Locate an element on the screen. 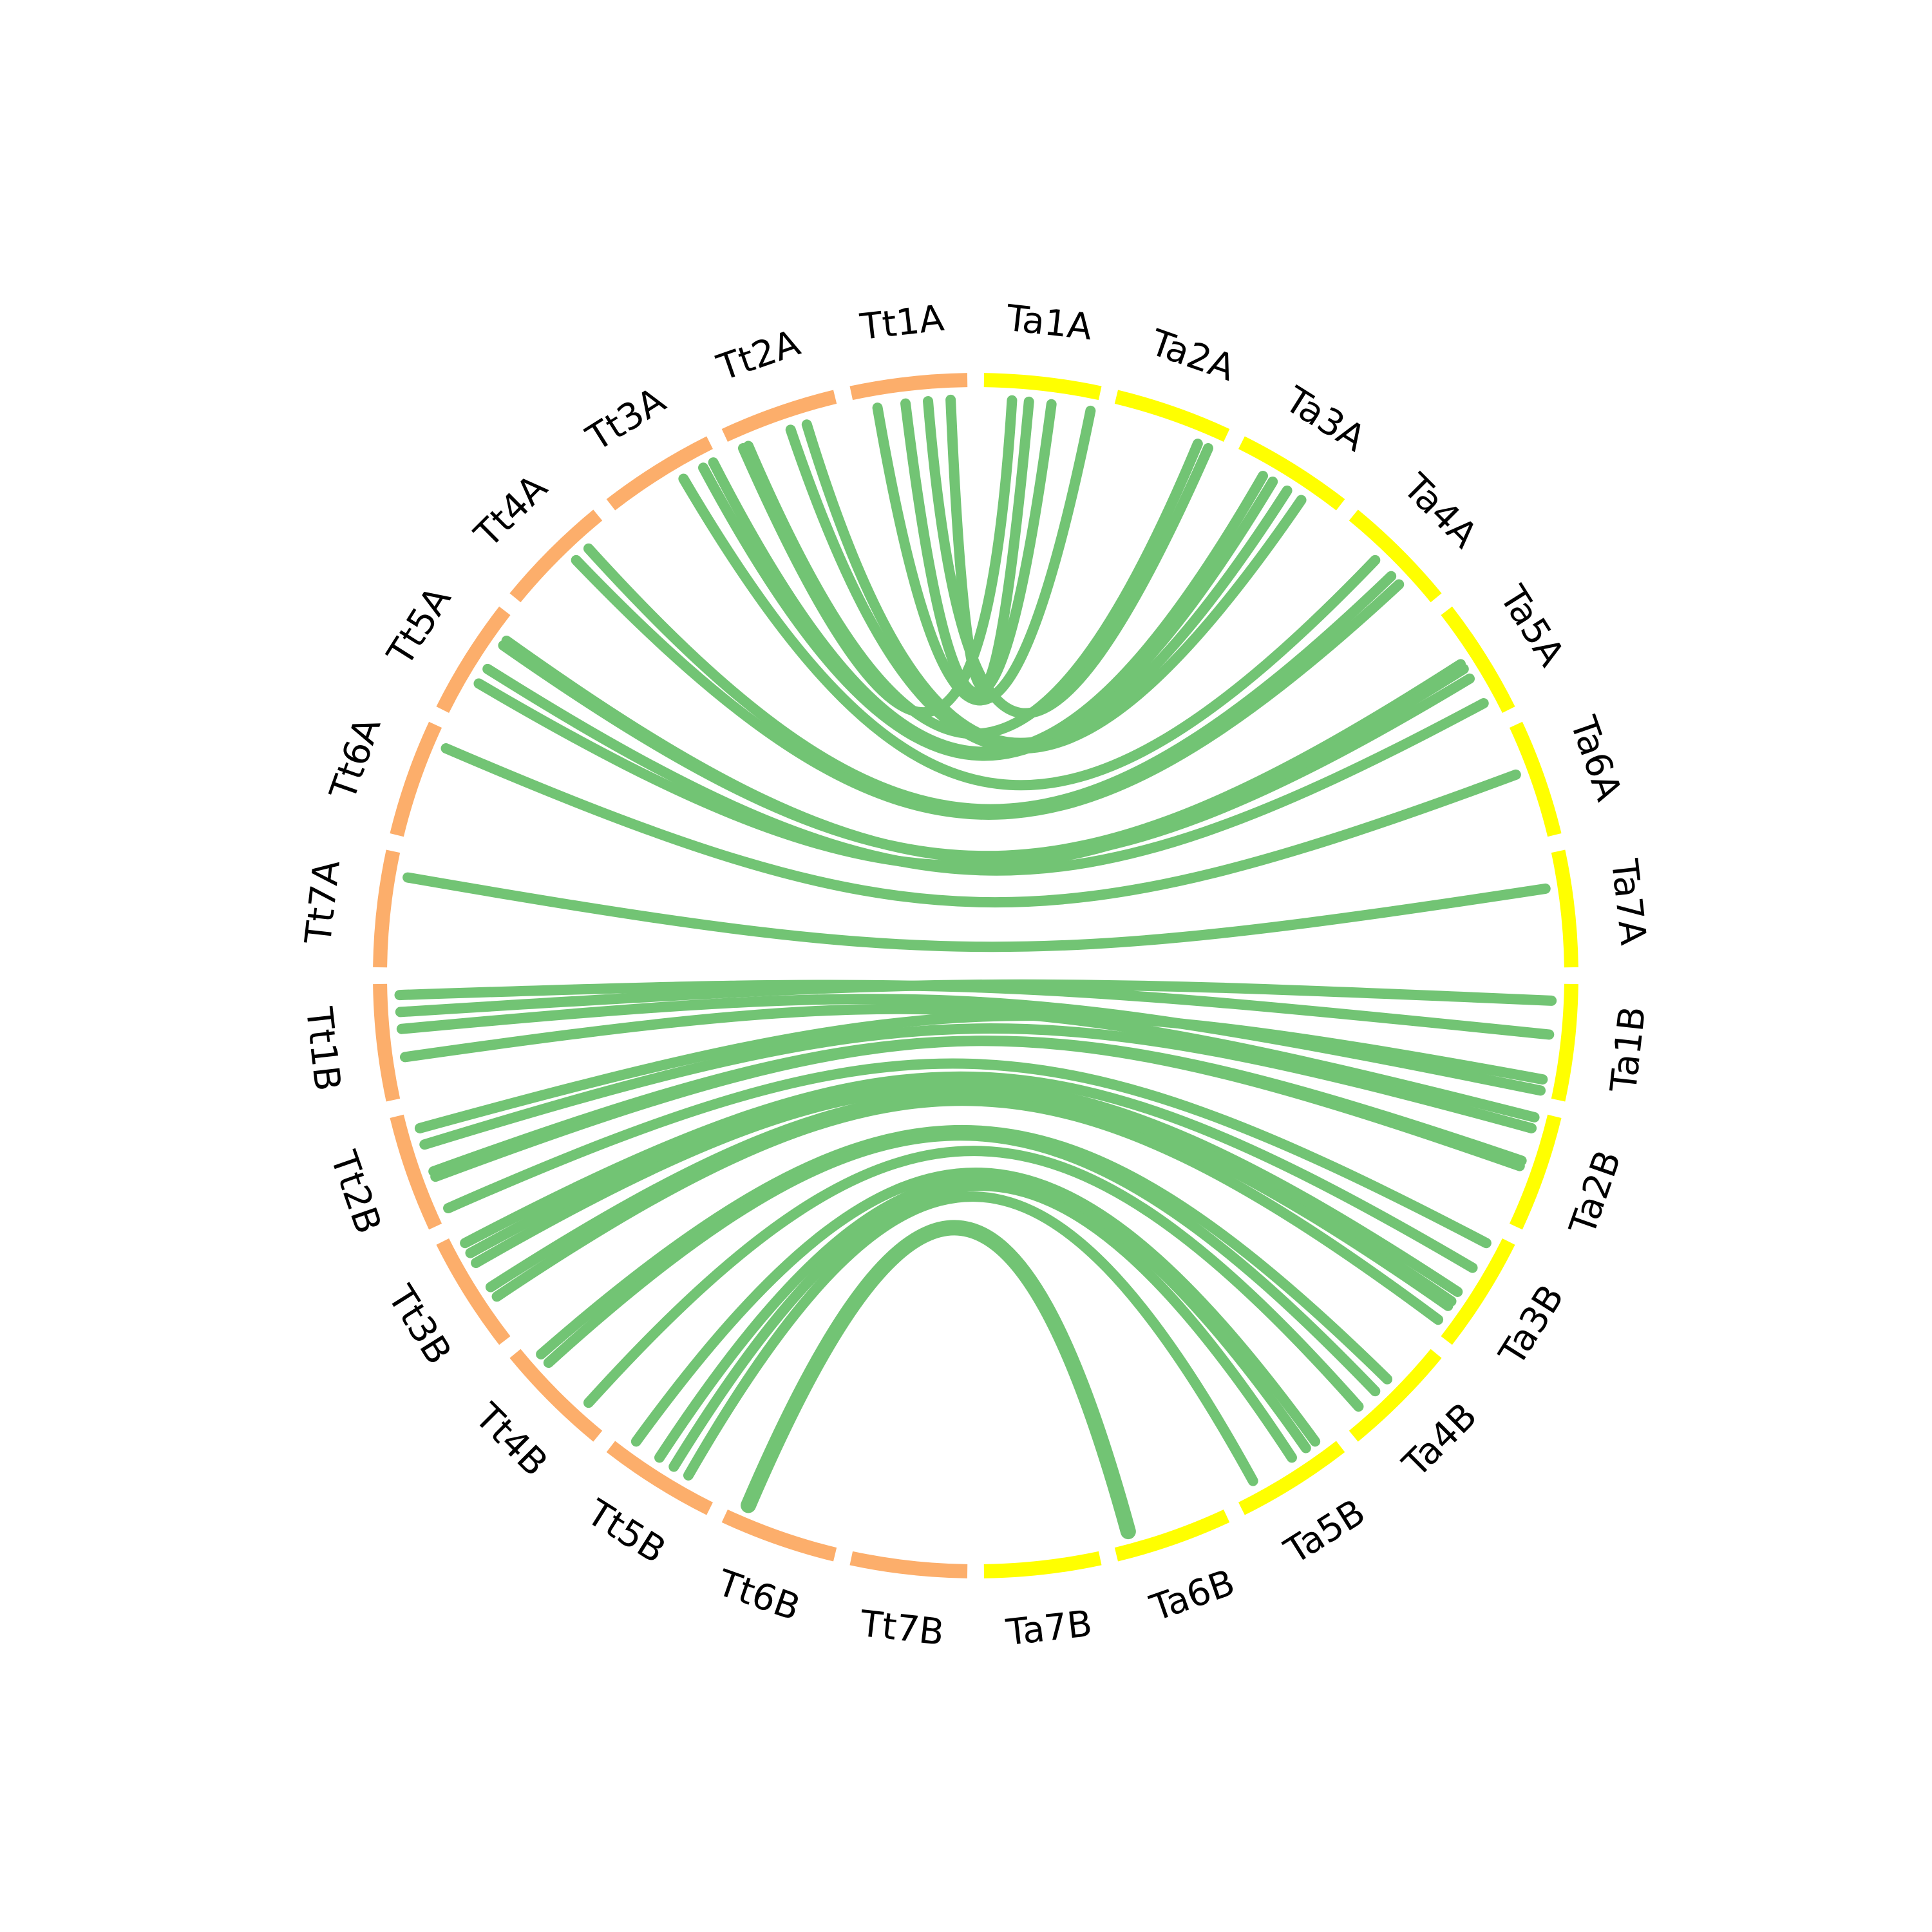 This screenshot has width=1932, height=1932. chromosome-segment-ta4a is located at coordinates (1395, 556).